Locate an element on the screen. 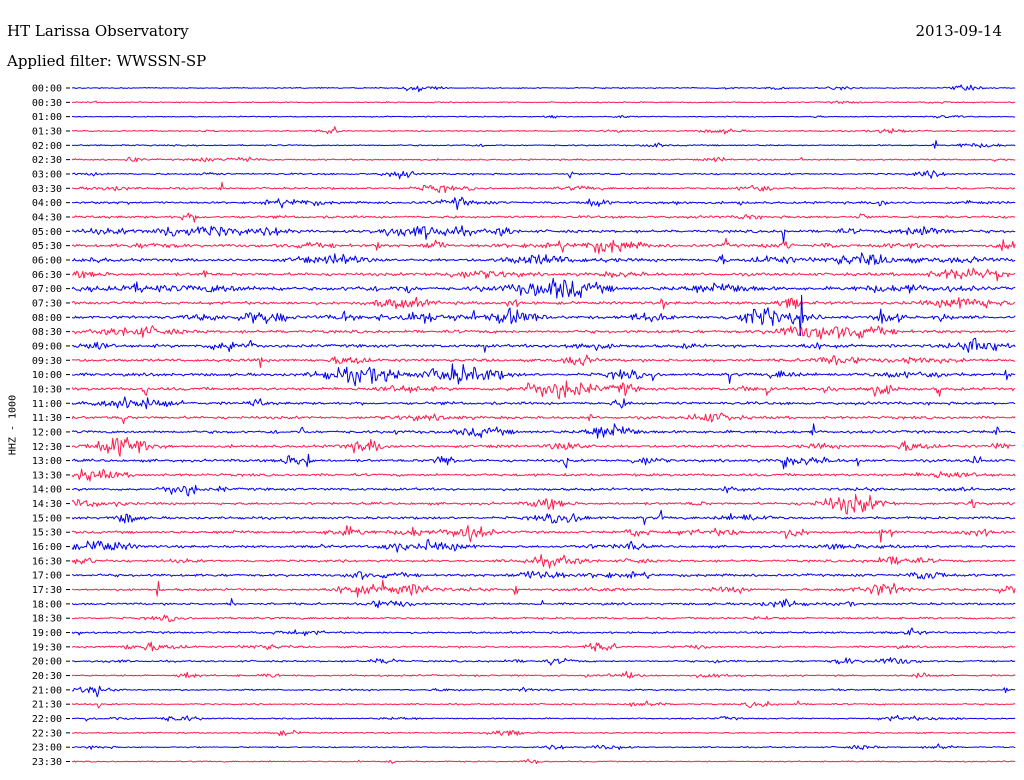 The image size is (1024, 780). time-tick-label: 20:30 is located at coordinates (47, 676).